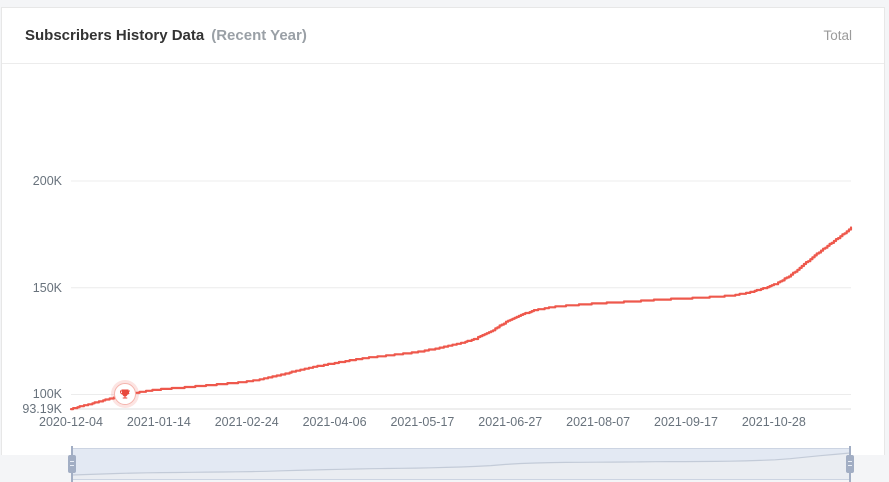  I want to click on x-axis-tick-label: 2021-01-14, so click(158, 422).